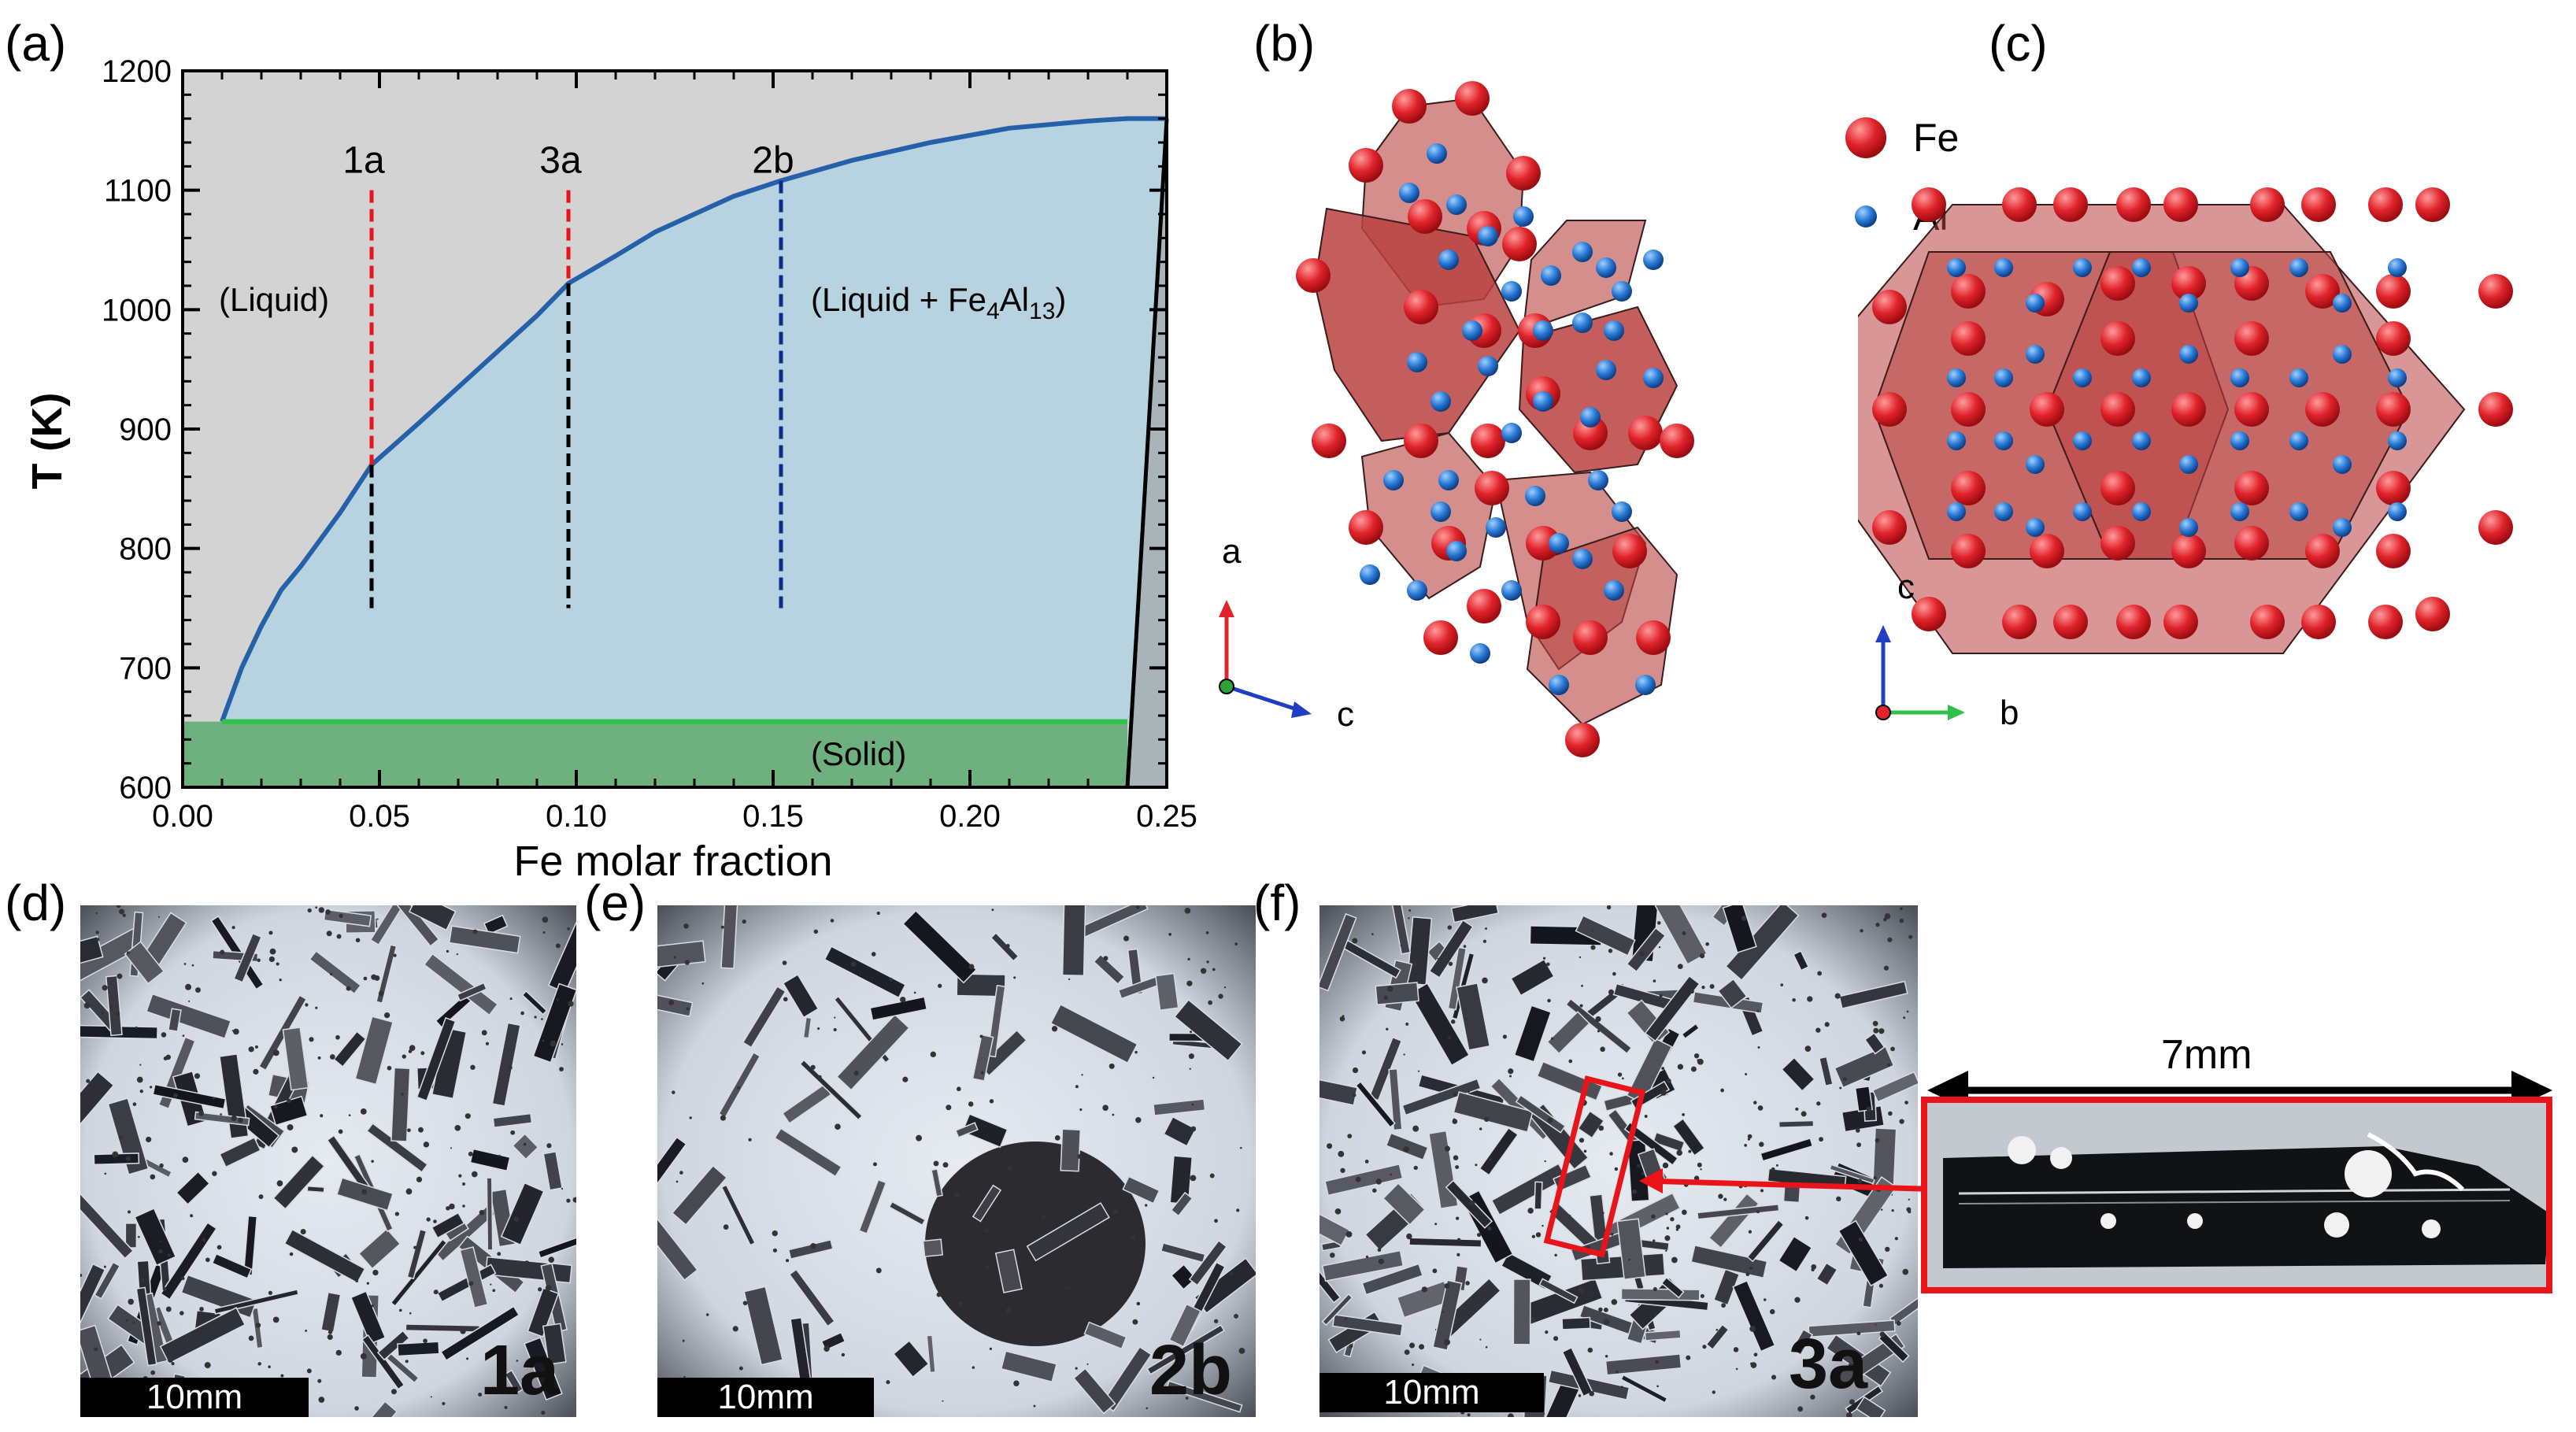 The width and height of the screenshot is (2576, 1432). Describe the element at coordinates (773, 161) in the screenshot. I see `marker-label-2b: 2b` at that location.